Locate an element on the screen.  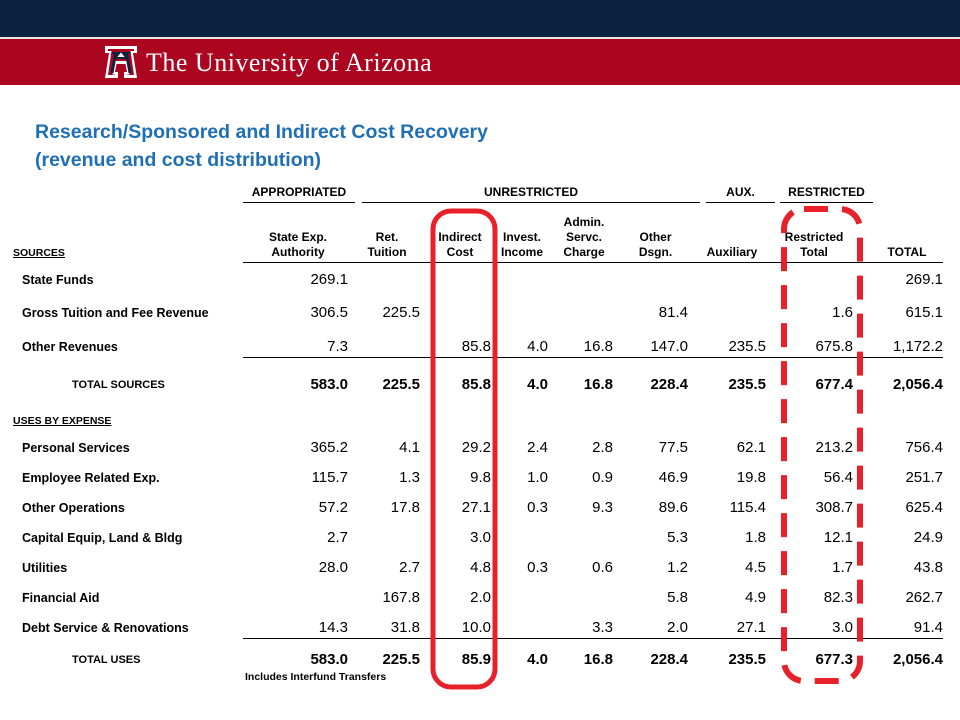
sources-label: SOURCES is located at coordinates (39, 253).